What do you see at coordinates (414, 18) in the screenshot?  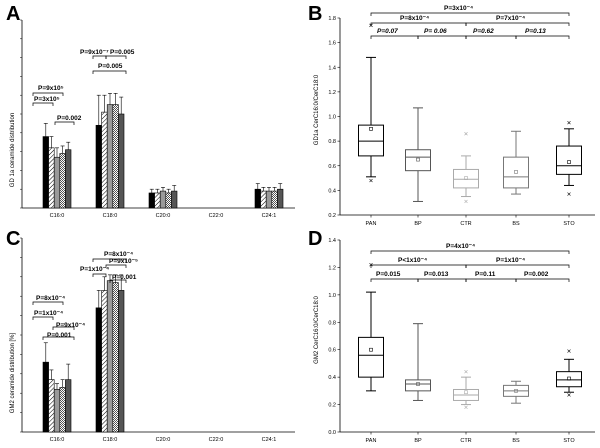 I see `panel-b-annotation-2: P=8x10⁻⁴` at bounding box center [414, 18].